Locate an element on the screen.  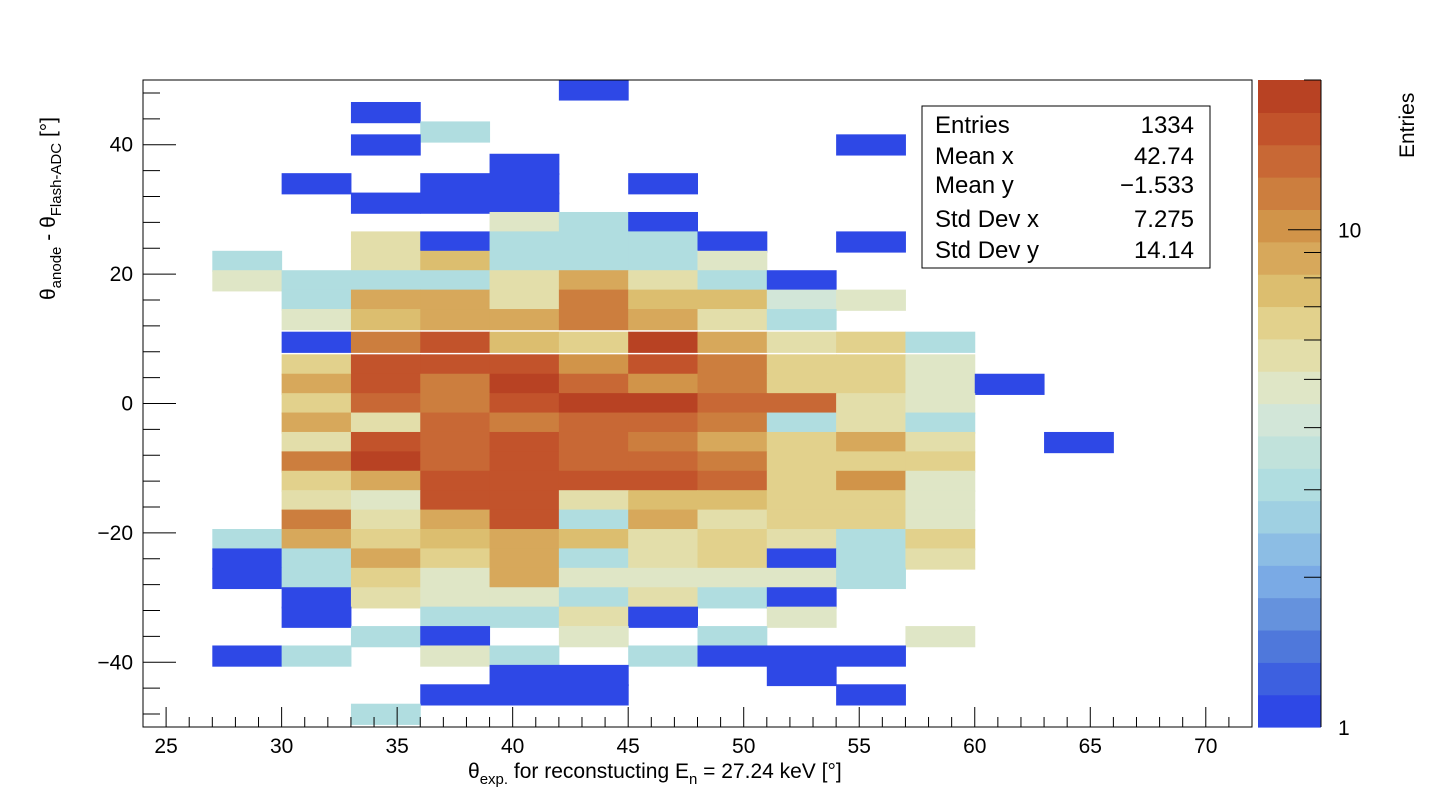
y-tick-label: 40 is located at coordinates (121, 145).